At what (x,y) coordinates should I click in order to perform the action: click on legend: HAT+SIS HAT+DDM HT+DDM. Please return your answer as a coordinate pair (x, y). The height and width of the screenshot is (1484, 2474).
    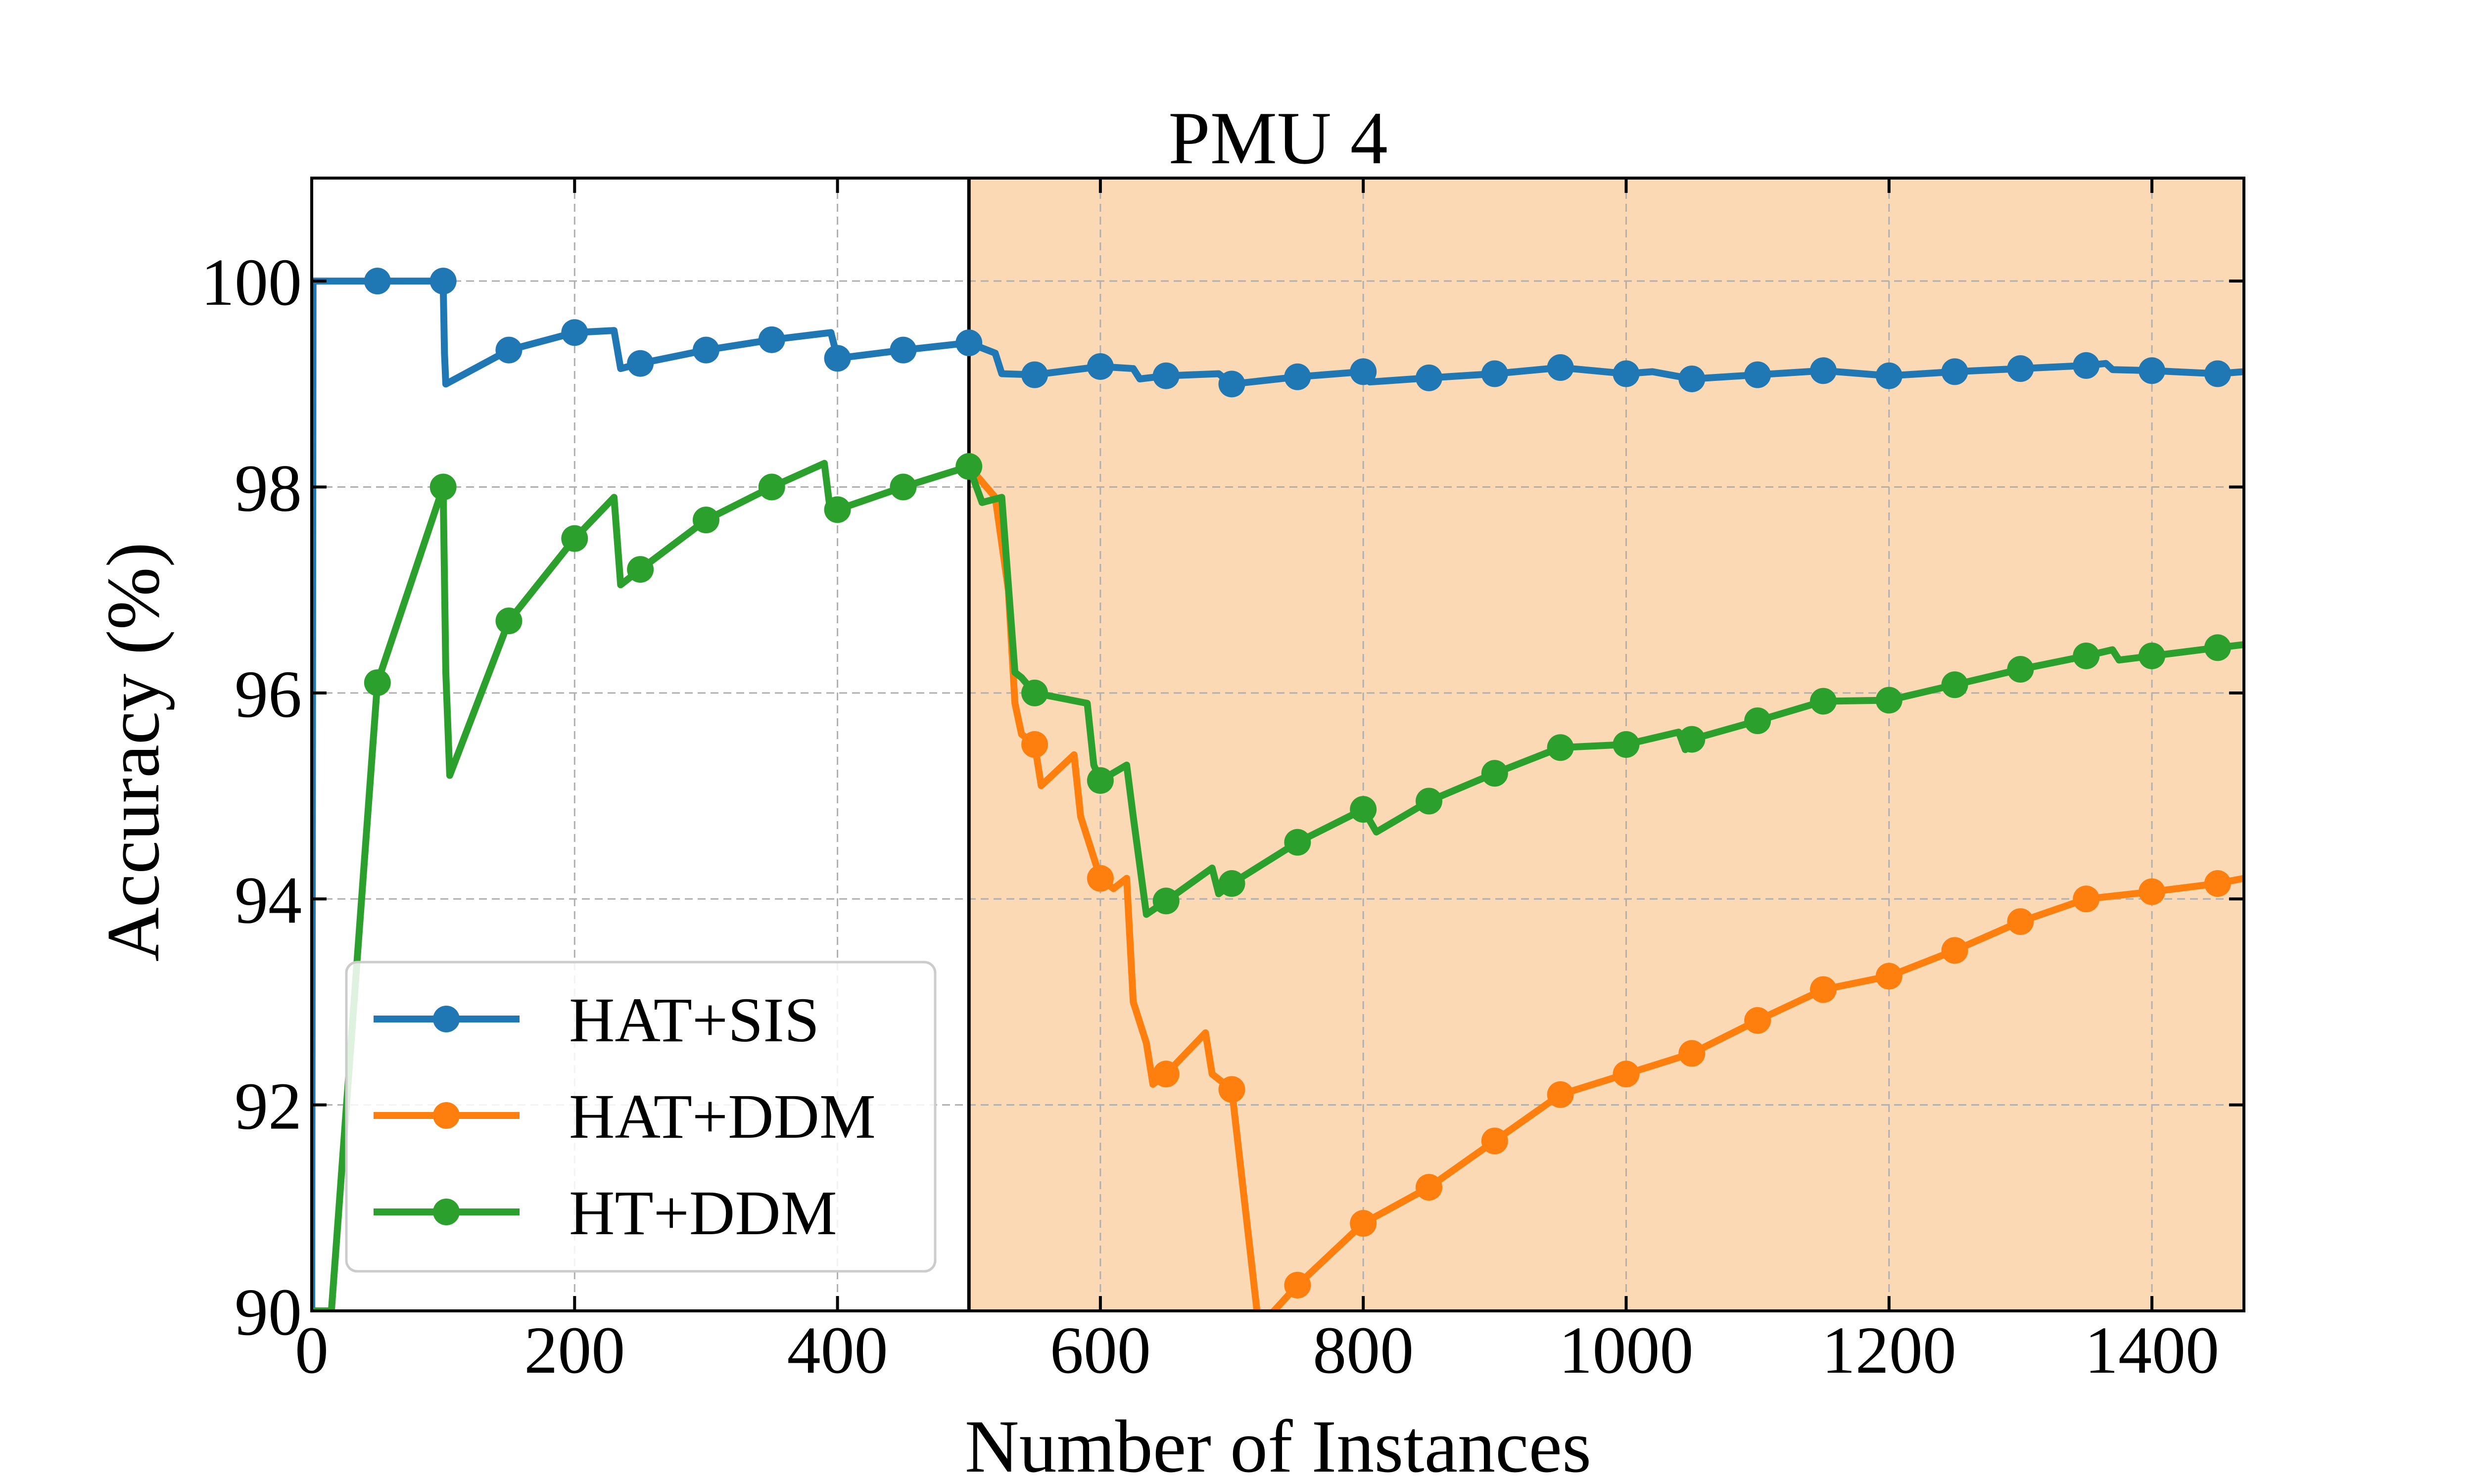
    Looking at the image, I should click on (641, 1117).